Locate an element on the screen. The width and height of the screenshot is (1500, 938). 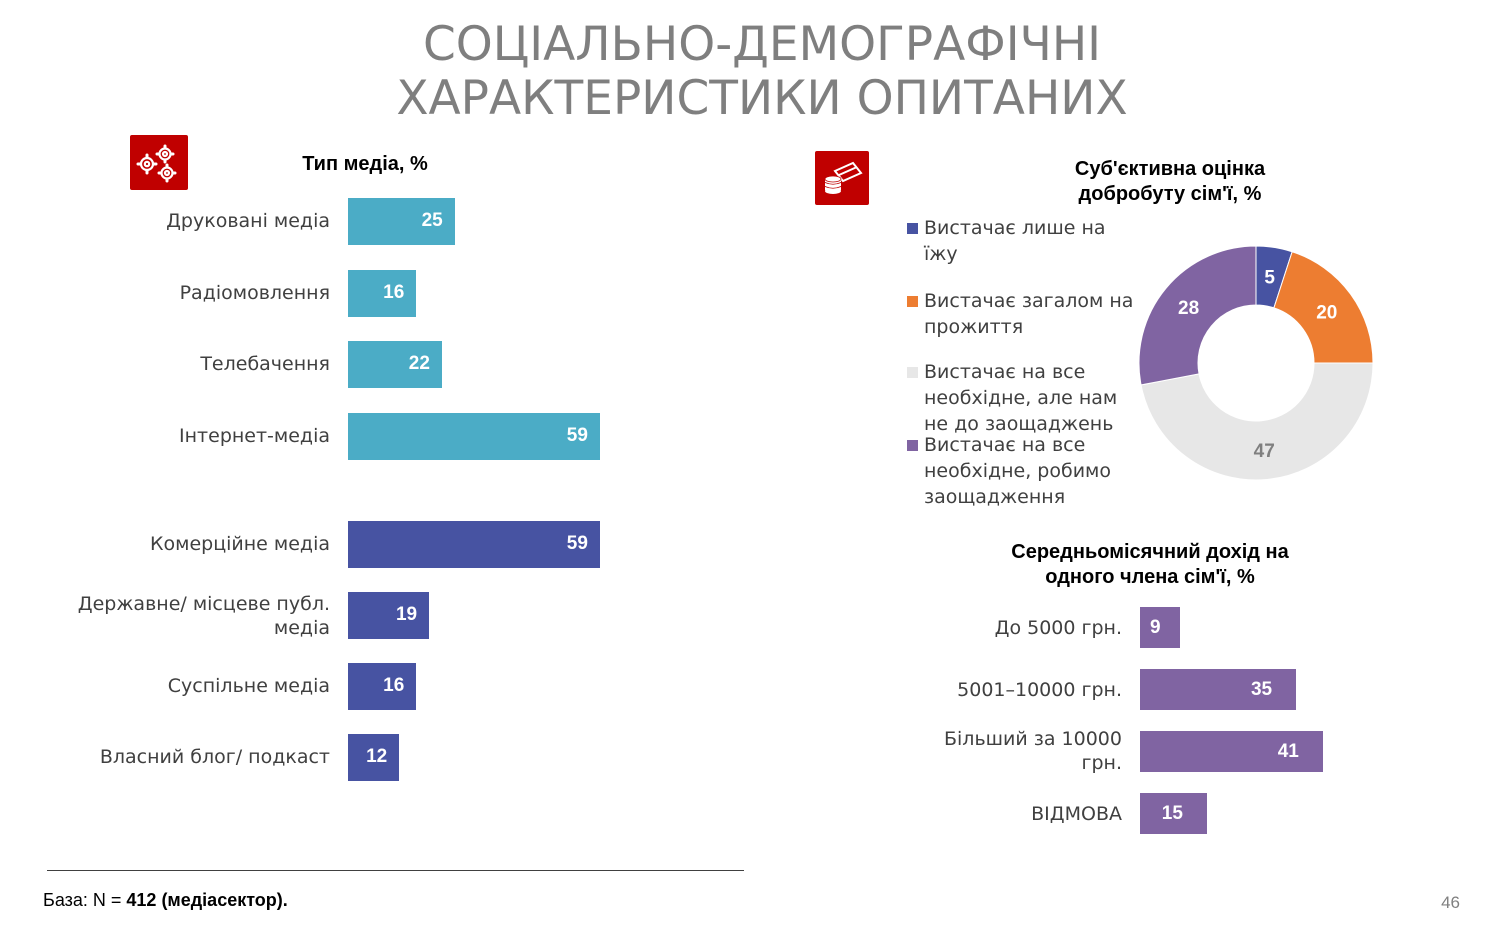
income-bar-value: 15 is located at coordinates (1172, 813).